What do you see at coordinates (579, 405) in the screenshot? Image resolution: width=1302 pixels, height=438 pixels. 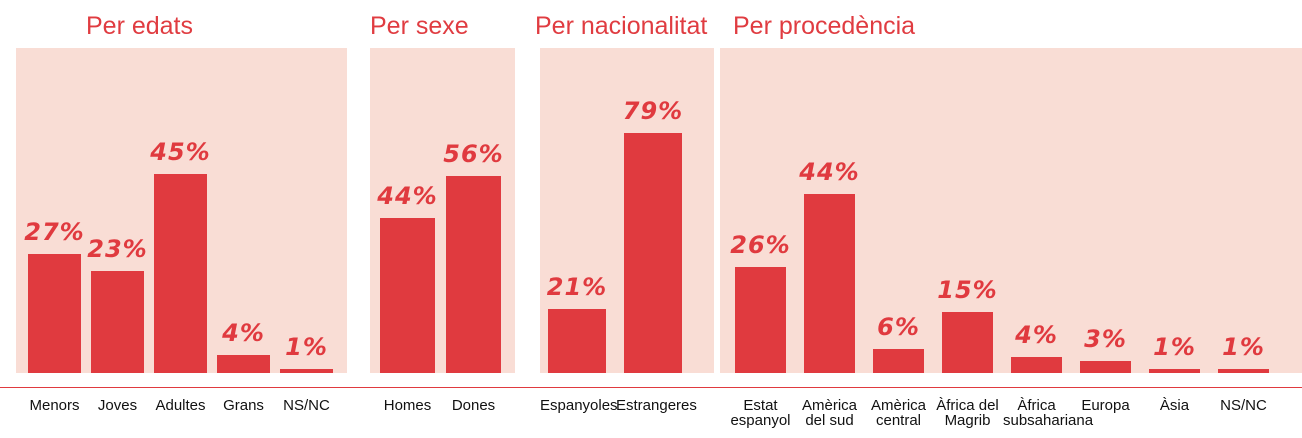 I see `x-tick-label: Espanyoles` at bounding box center [579, 405].